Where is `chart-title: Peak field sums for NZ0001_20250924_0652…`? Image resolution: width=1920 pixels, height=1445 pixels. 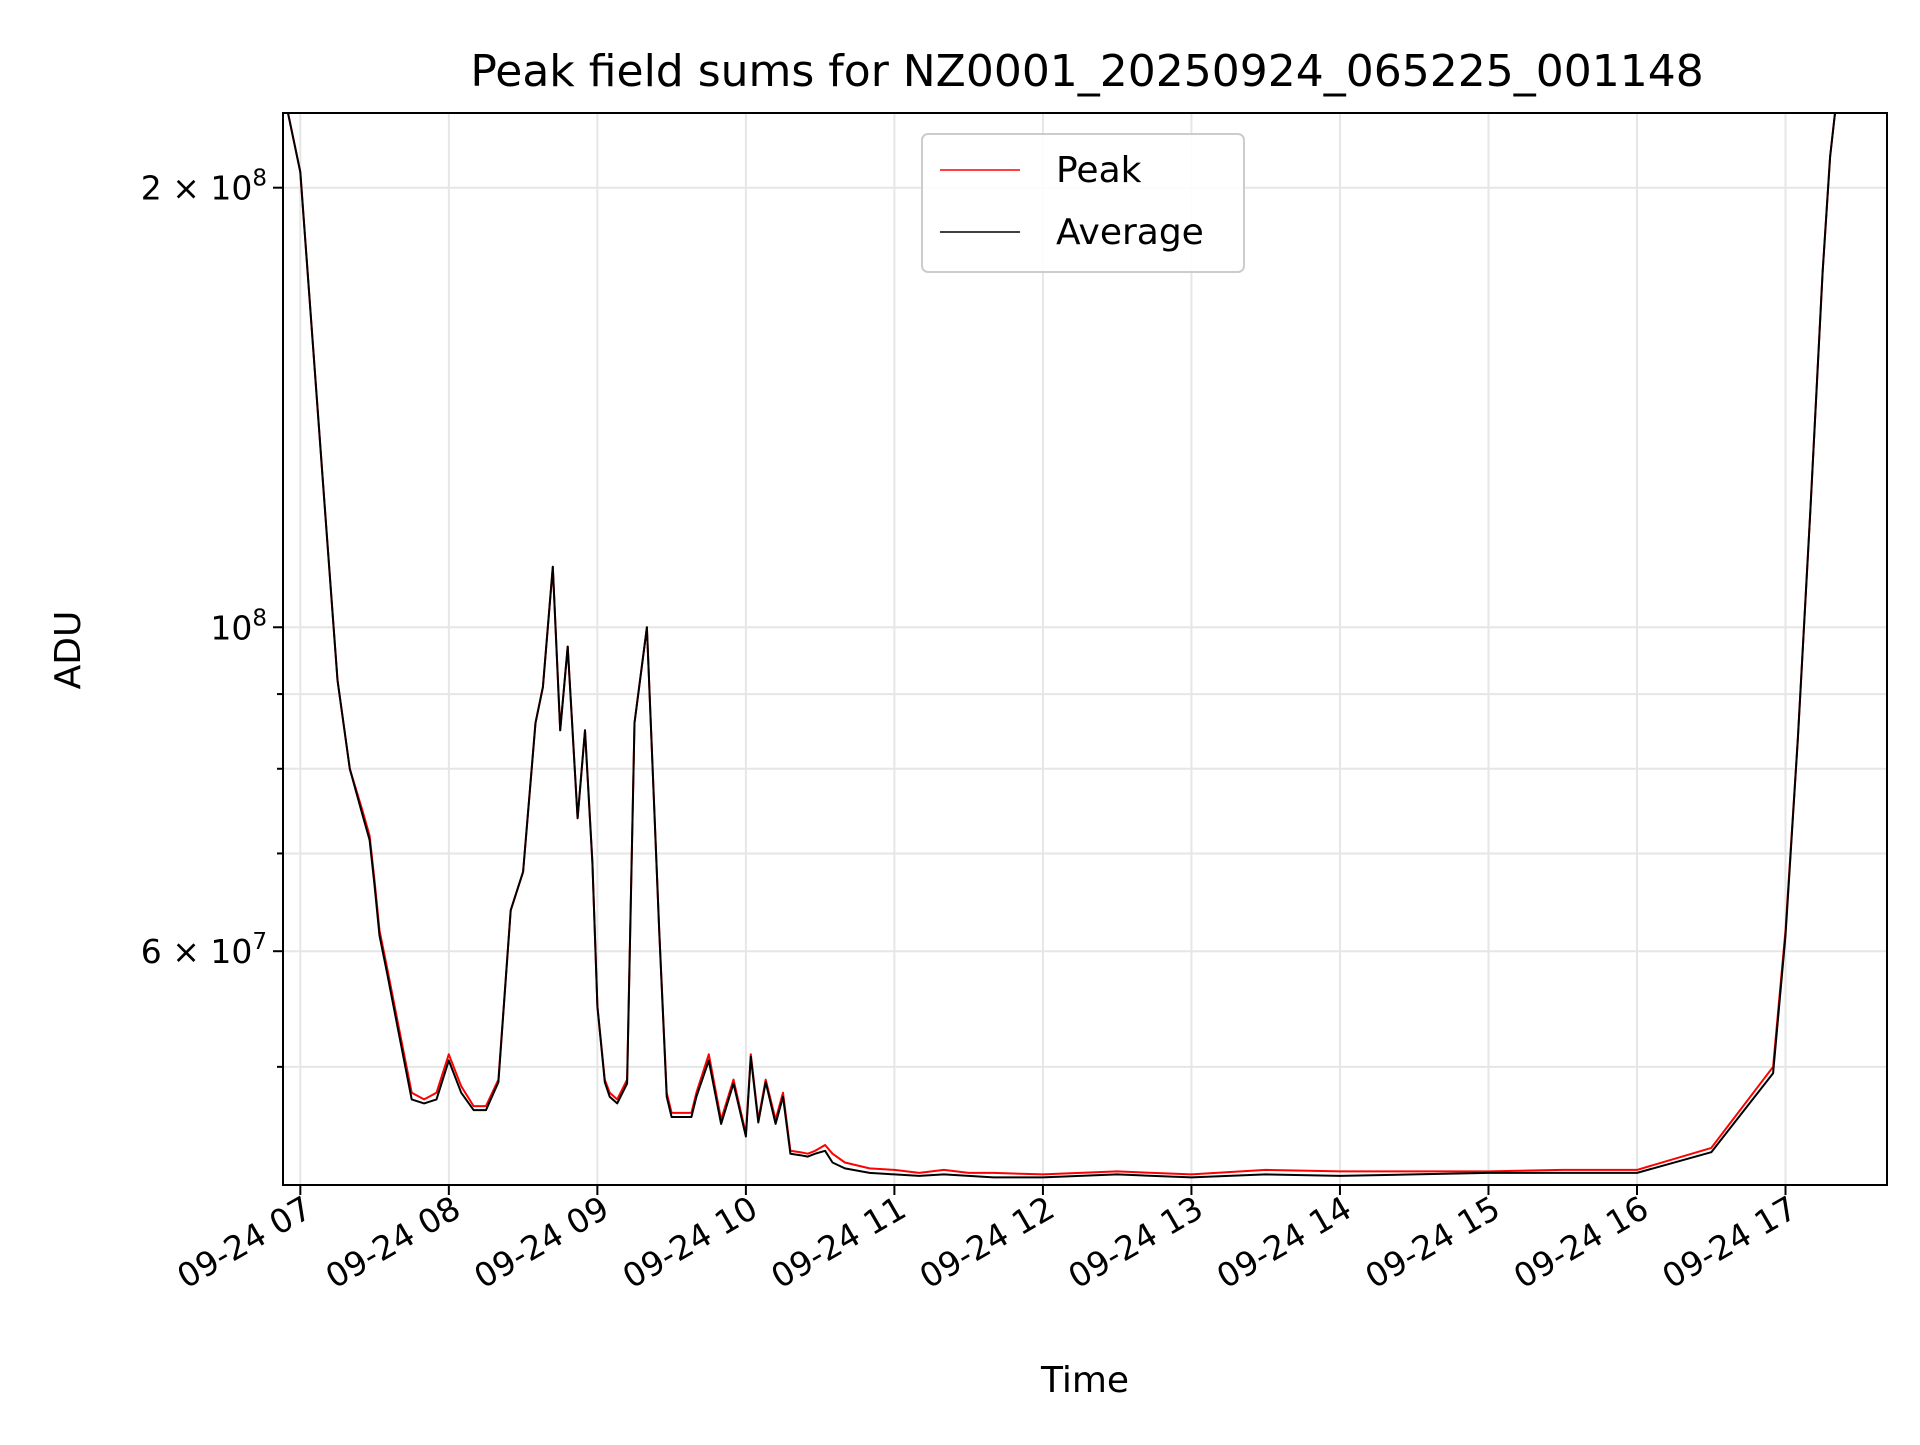 chart-title: Peak field sums for NZ0001_20250924_0652… is located at coordinates (1086, 71).